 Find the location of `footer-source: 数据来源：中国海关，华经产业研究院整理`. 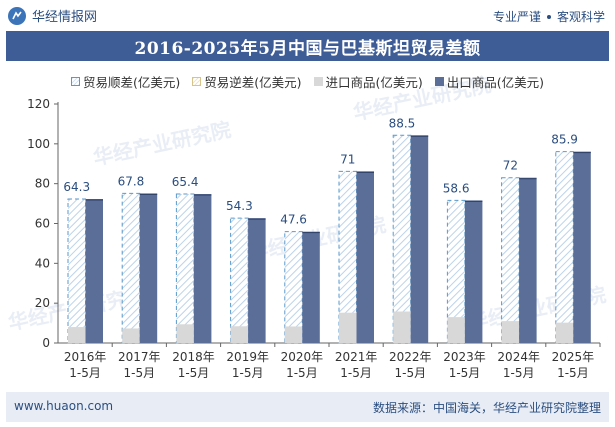

footer-source: 数据来源：中国海关，华经产业研究院整理 is located at coordinates (486, 408).